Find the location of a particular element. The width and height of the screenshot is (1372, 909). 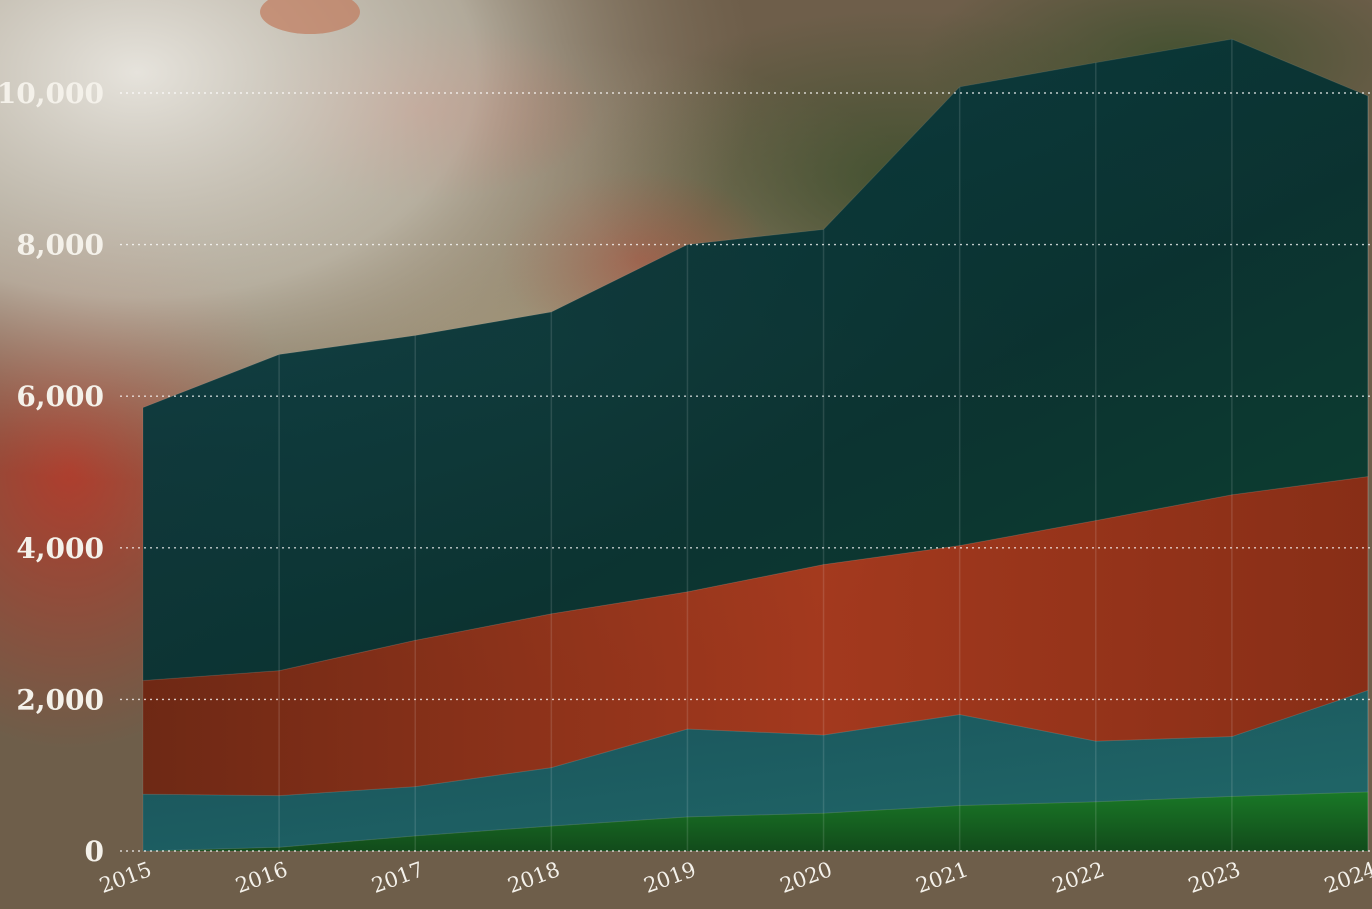

y-tick-label: 10,000 is located at coordinates (52, 93).